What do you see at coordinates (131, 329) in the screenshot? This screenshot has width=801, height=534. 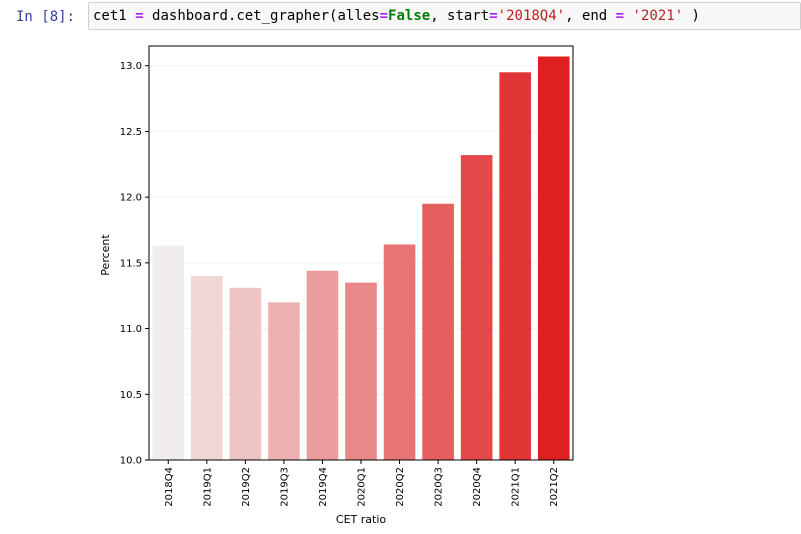 I see `y-tick-label: 11.0` at bounding box center [131, 329].